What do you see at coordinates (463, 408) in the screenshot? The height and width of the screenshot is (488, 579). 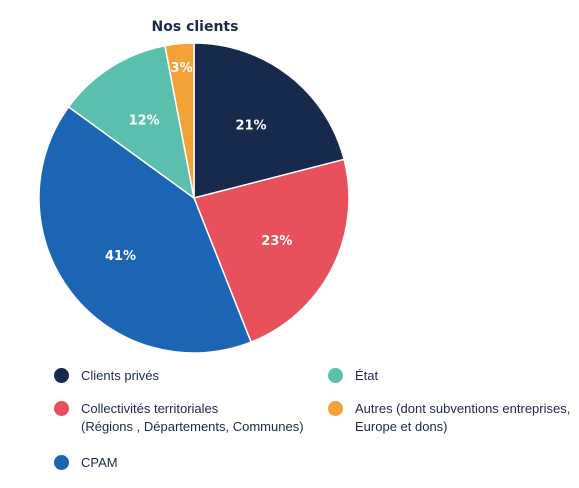 I see `legend-label: Autres (dont subventions entreprises,` at bounding box center [463, 408].